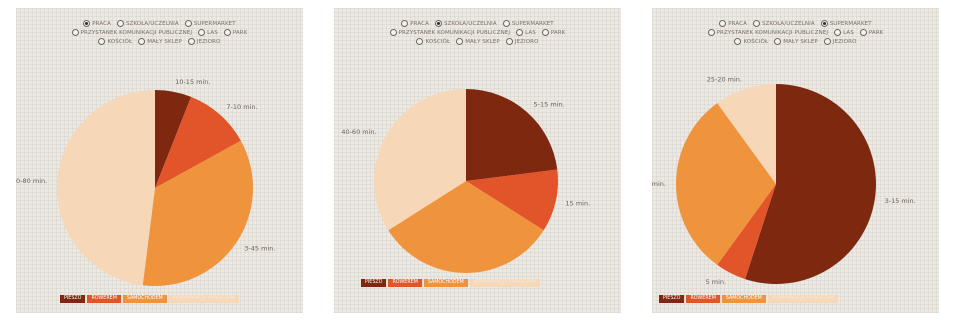 The width and height of the screenshot is (961, 321). What do you see at coordinates (136, 32) in the screenshot?
I see `radio-label: PRZYSTANEK KOMUNIKACJI PUBLICZNEJ` at bounding box center [136, 32].